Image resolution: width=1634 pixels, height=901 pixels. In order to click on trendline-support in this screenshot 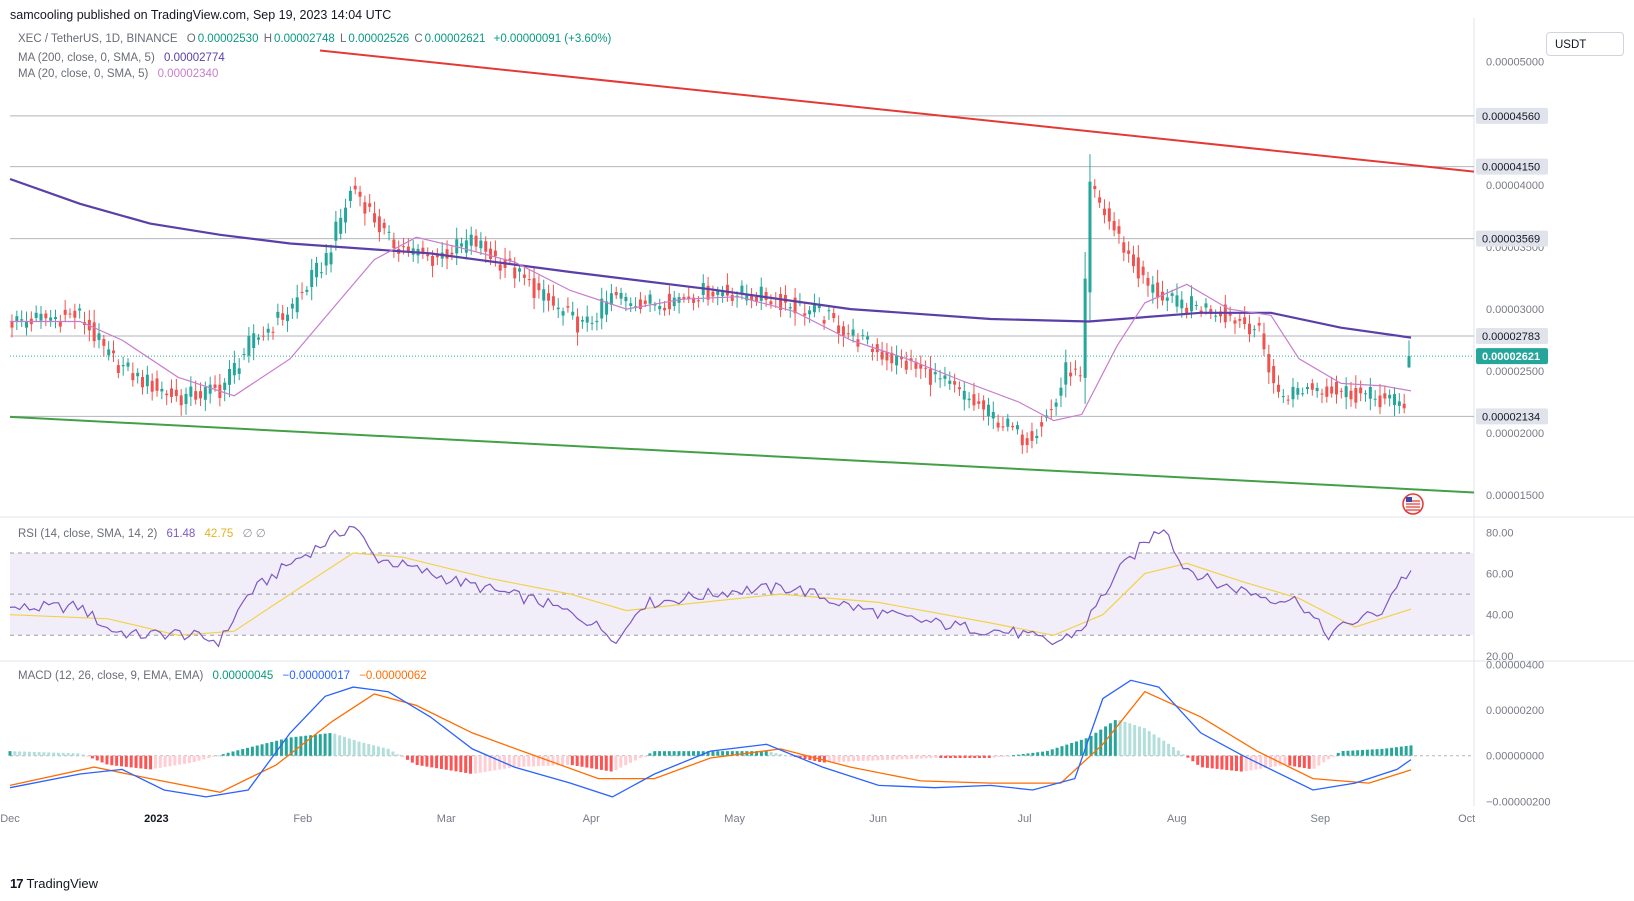, I will do `click(742, 454)`.